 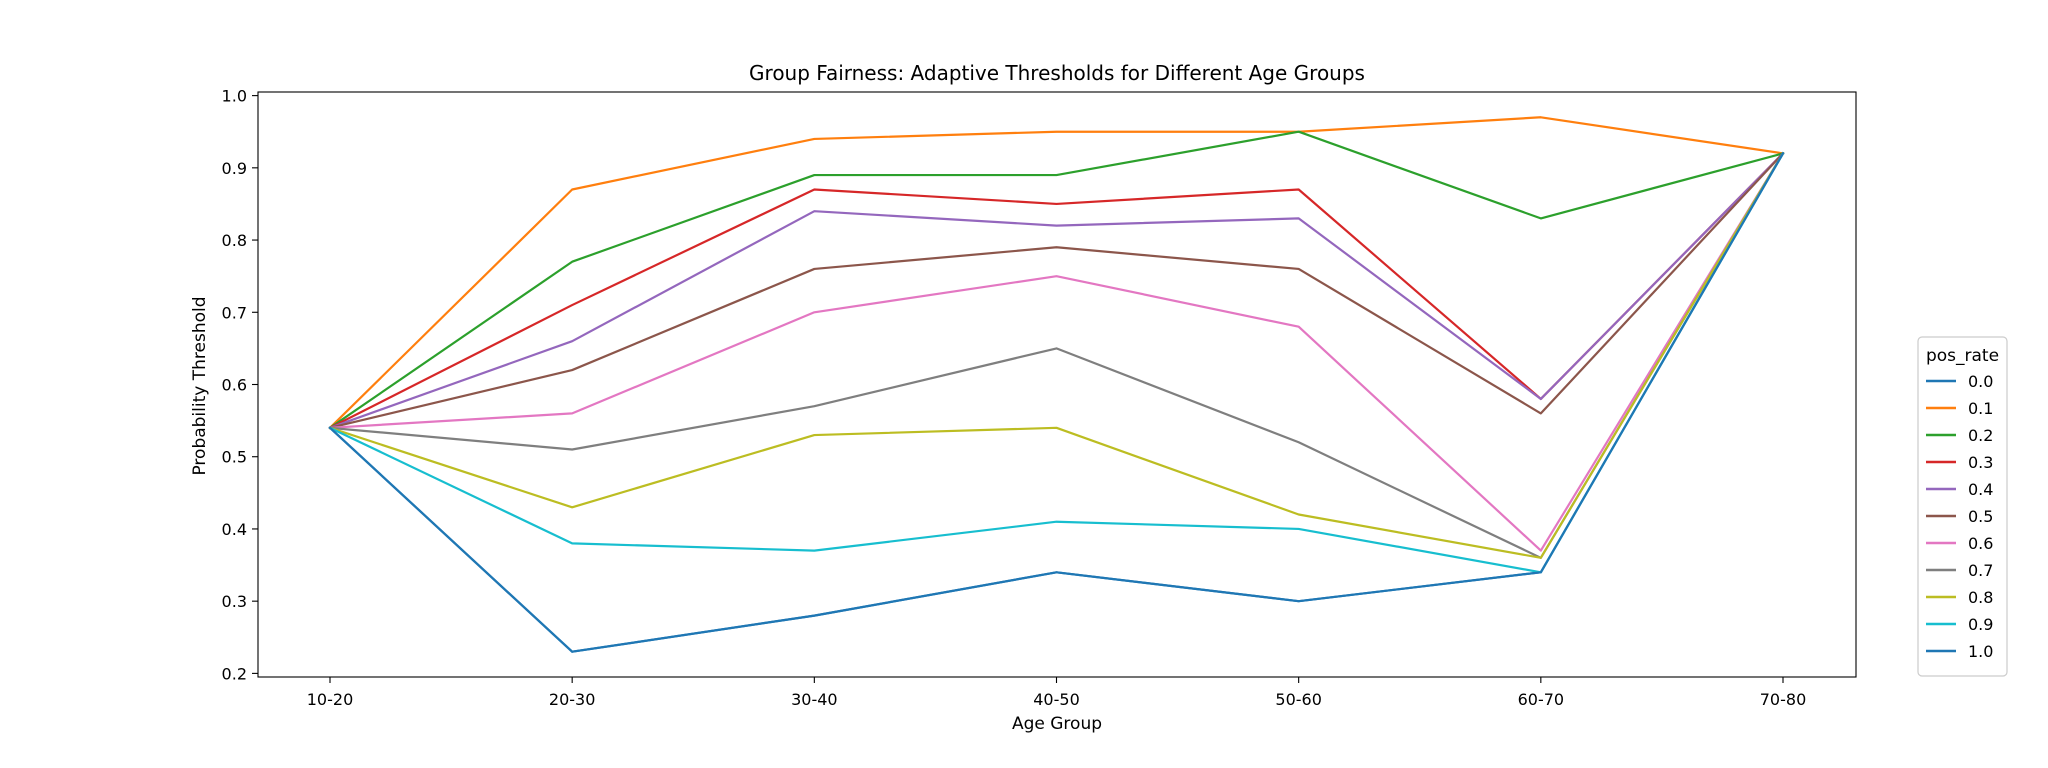 What do you see at coordinates (234, 240) in the screenshot?
I see `y-tick-label: 0.8` at bounding box center [234, 240].